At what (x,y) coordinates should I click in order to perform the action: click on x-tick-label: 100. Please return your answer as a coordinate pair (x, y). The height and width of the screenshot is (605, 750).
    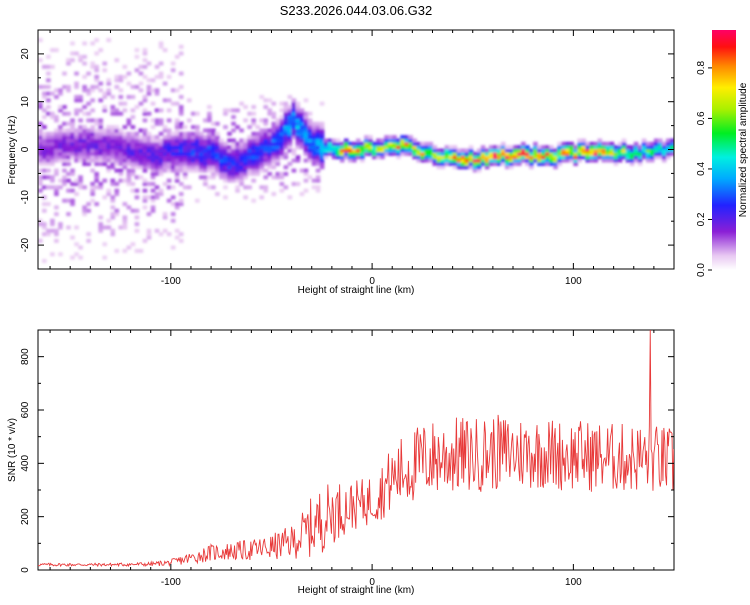
    Looking at the image, I should click on (573, 281).